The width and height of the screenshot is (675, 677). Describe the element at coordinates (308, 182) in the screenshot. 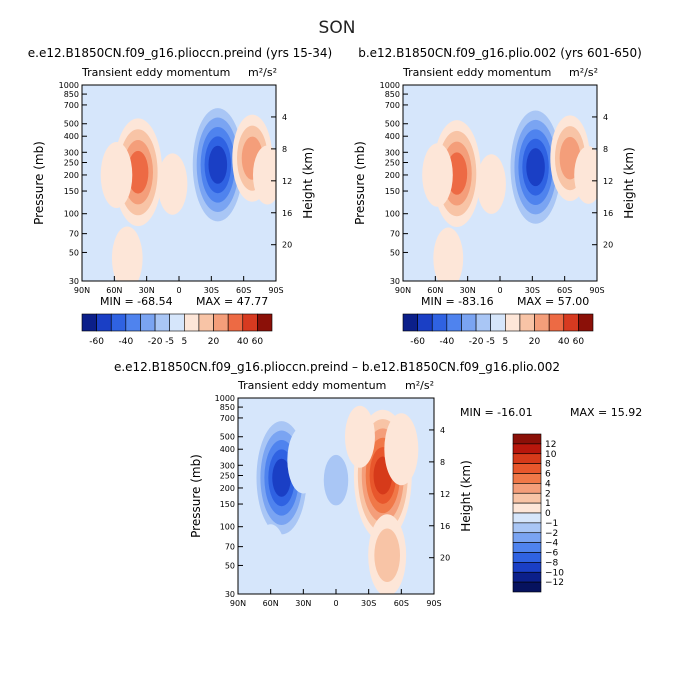

I see `panel-1-y2label: Height (km)` at that location.